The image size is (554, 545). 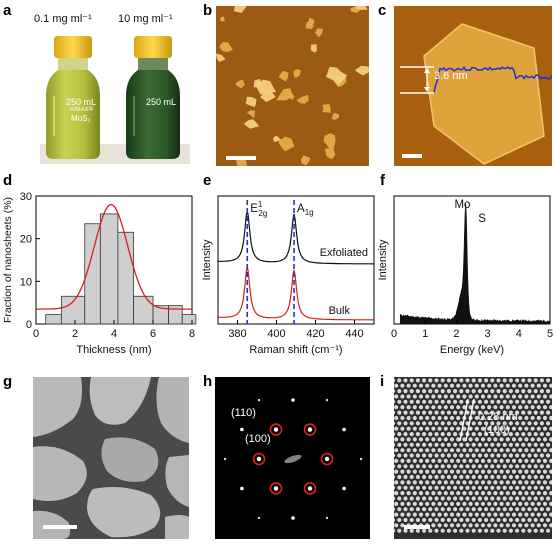 I want to click on x-tick-label: 400, so click(x=276, y=334).